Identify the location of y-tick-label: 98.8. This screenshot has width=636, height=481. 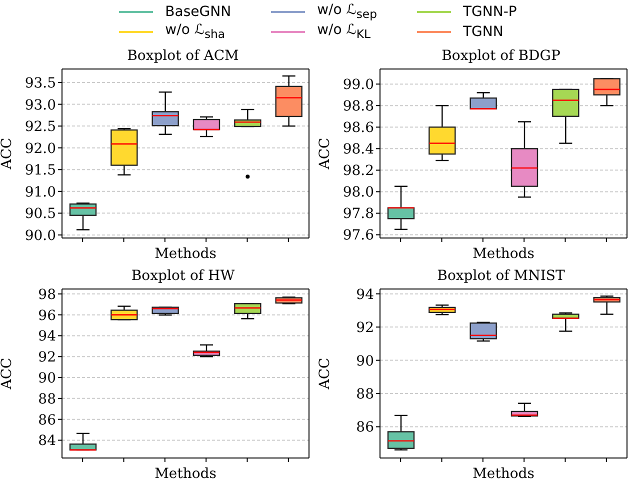
(358, 106).